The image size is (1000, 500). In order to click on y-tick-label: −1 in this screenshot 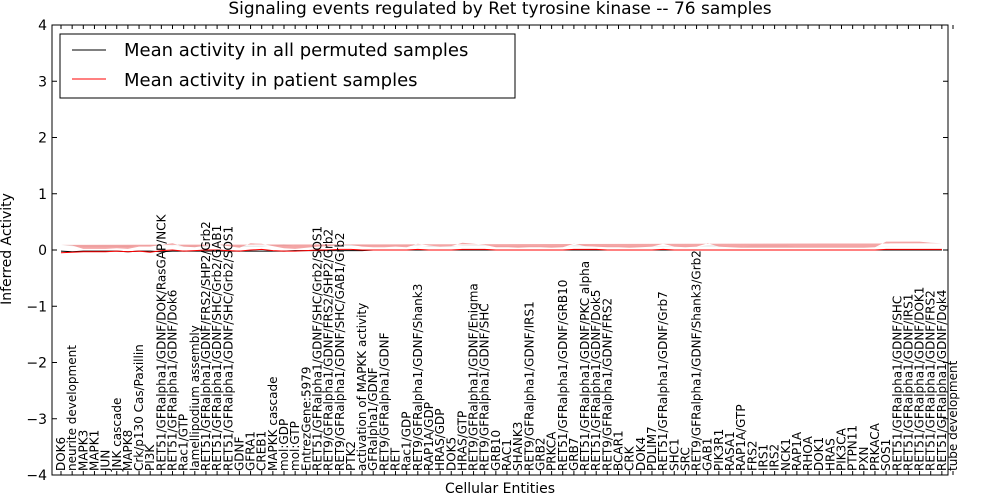, I will do `click(36, 307)`.